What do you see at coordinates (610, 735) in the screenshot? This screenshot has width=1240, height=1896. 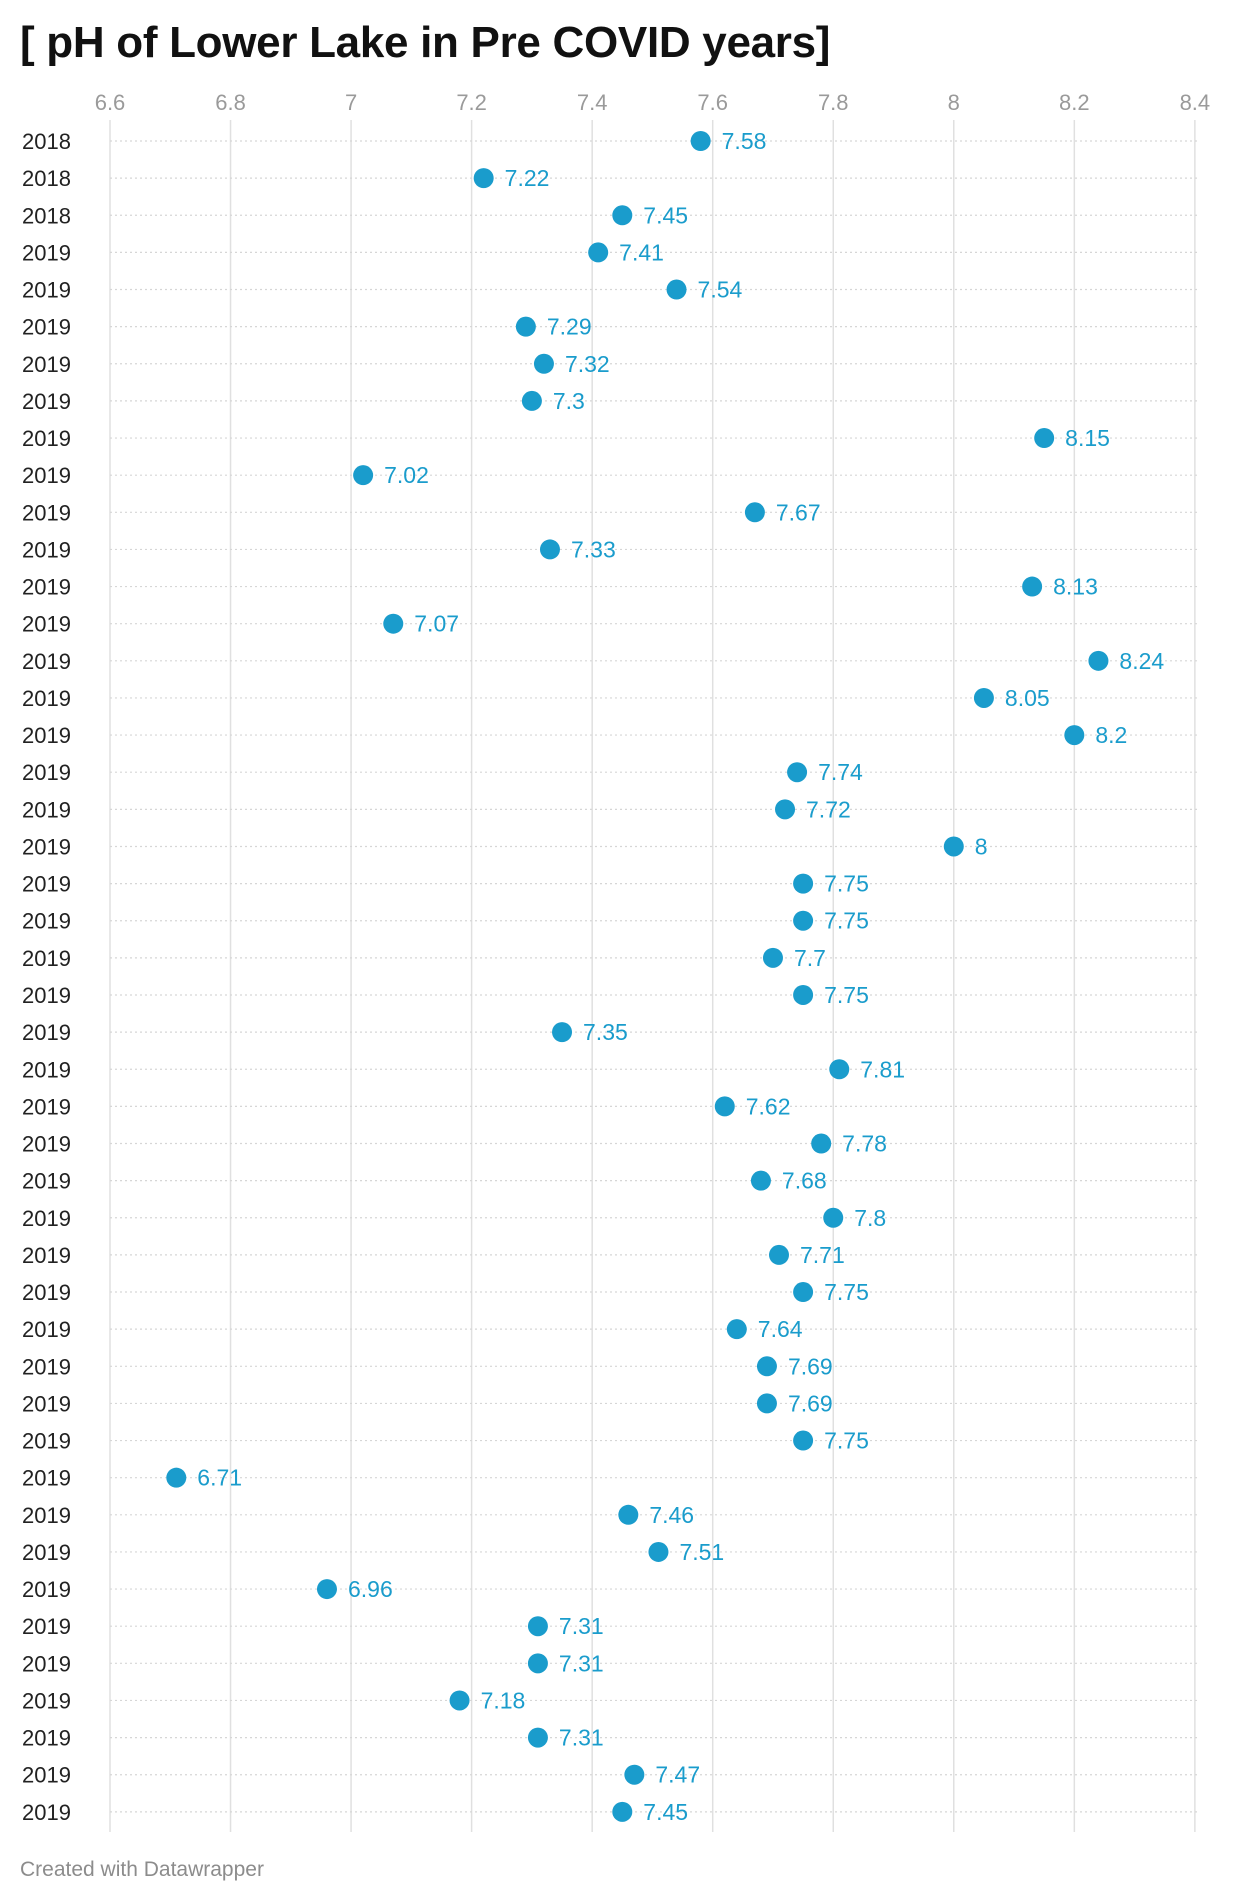 I see `data-row: 2019 8.2` at bounding box center [610, 735].